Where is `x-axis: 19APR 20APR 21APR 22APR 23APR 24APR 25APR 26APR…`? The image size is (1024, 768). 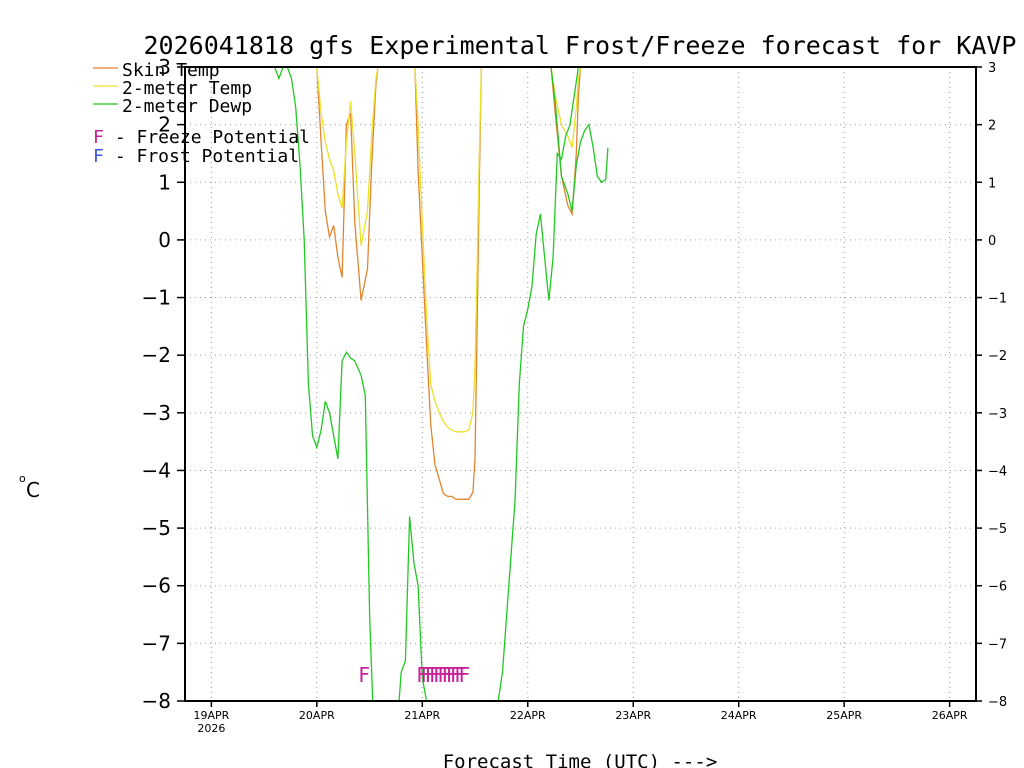 x-axis: 19APR 20APR 21APR 22APR 23APR 24APR 25APR 26APR… is located at coordinates (580, 718).